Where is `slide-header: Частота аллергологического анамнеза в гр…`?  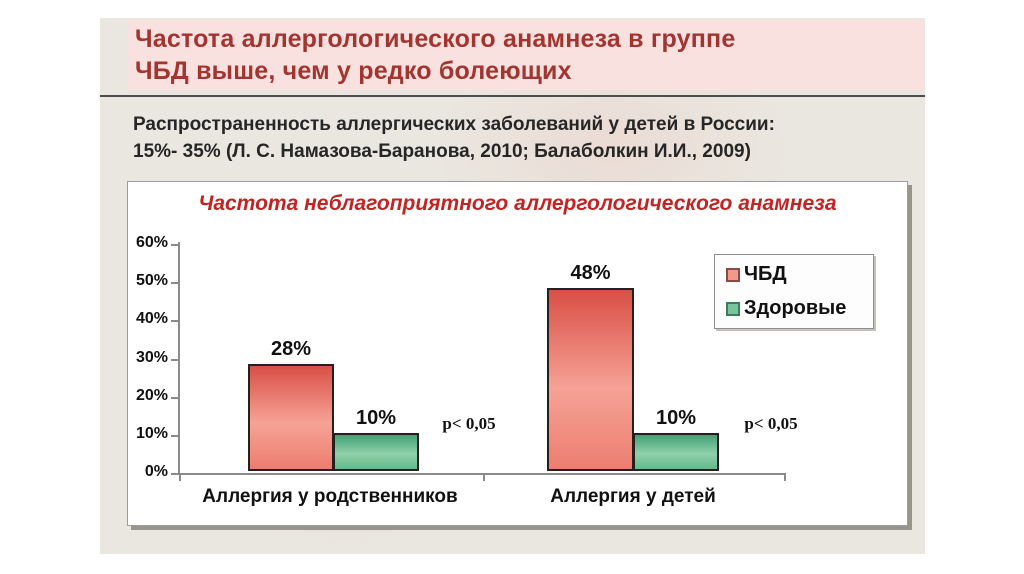
slide-header: Частота аллергологического анамнеза в гр… is located at coordinates (525, 55).